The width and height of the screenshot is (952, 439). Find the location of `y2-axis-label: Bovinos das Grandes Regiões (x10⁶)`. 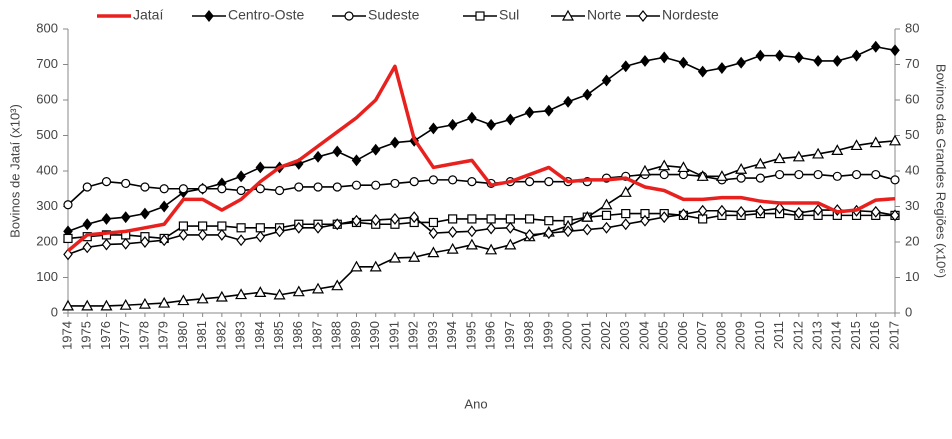

y2-axis-label: Bovinos das Grandes Regiões (x10⁶) is located at coordinates (941, 171).